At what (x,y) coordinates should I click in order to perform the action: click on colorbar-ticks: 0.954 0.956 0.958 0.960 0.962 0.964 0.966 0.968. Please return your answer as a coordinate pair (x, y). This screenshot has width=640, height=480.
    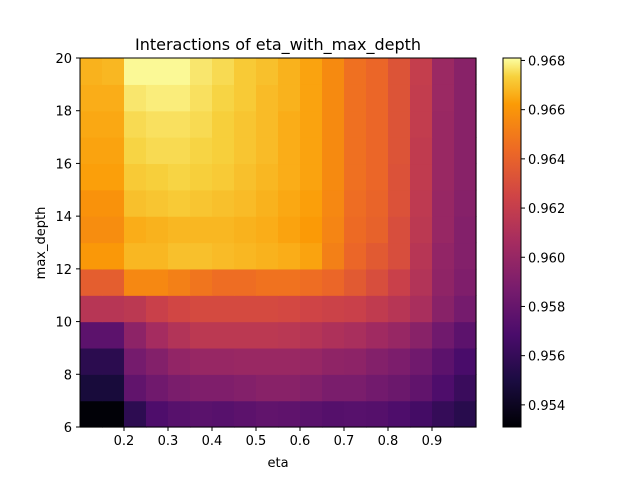
    Looking at the image, I should click on (543, 234).